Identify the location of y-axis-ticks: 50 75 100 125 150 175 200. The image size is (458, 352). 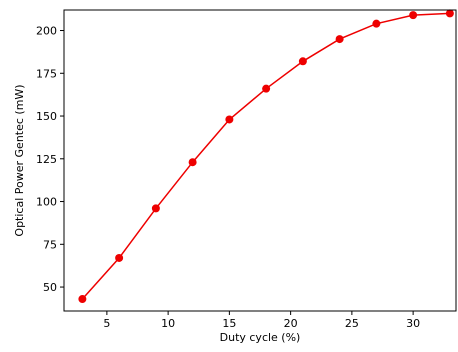
(50, 159).